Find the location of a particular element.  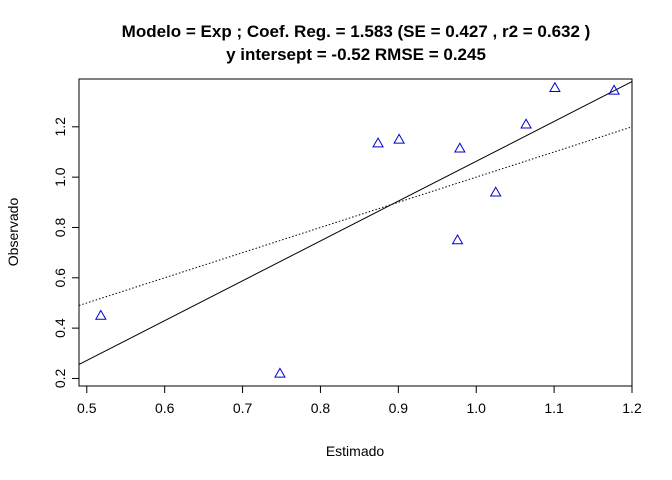

x-tick-label: 0.8 is located at coordinates (321, 408).